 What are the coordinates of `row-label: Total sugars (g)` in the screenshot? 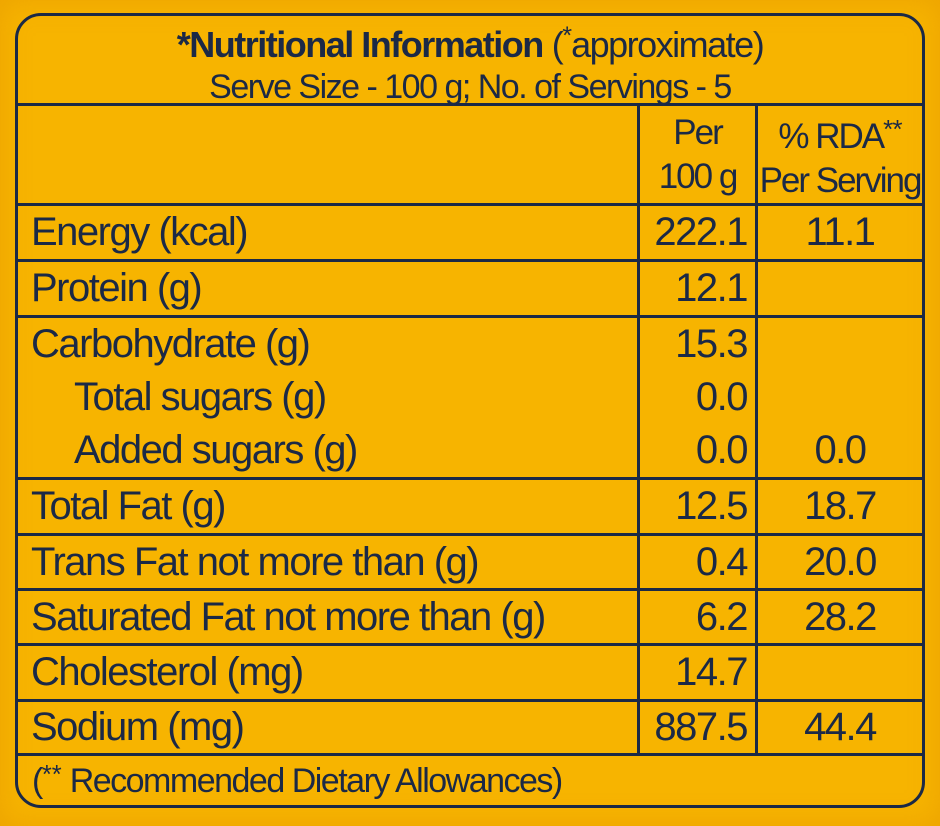 It's located at (200, 397).